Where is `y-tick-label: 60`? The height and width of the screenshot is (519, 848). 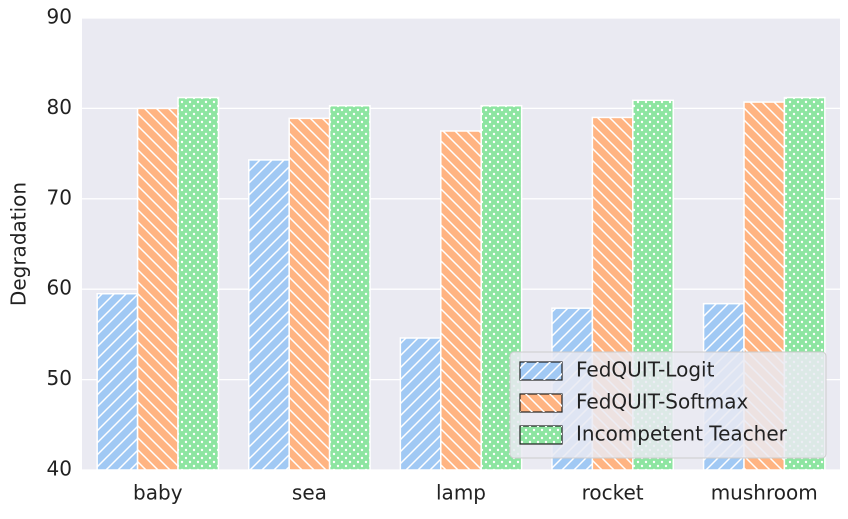 y-tick-label: 60 is located at coordinates (59, 288).